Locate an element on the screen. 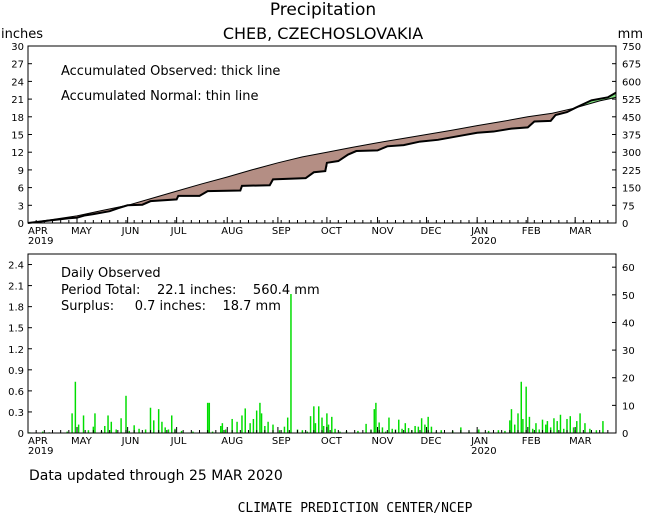 This screenshot has height=518, width=646. x-tick-label: SEP is located at coordinates (281, 231).